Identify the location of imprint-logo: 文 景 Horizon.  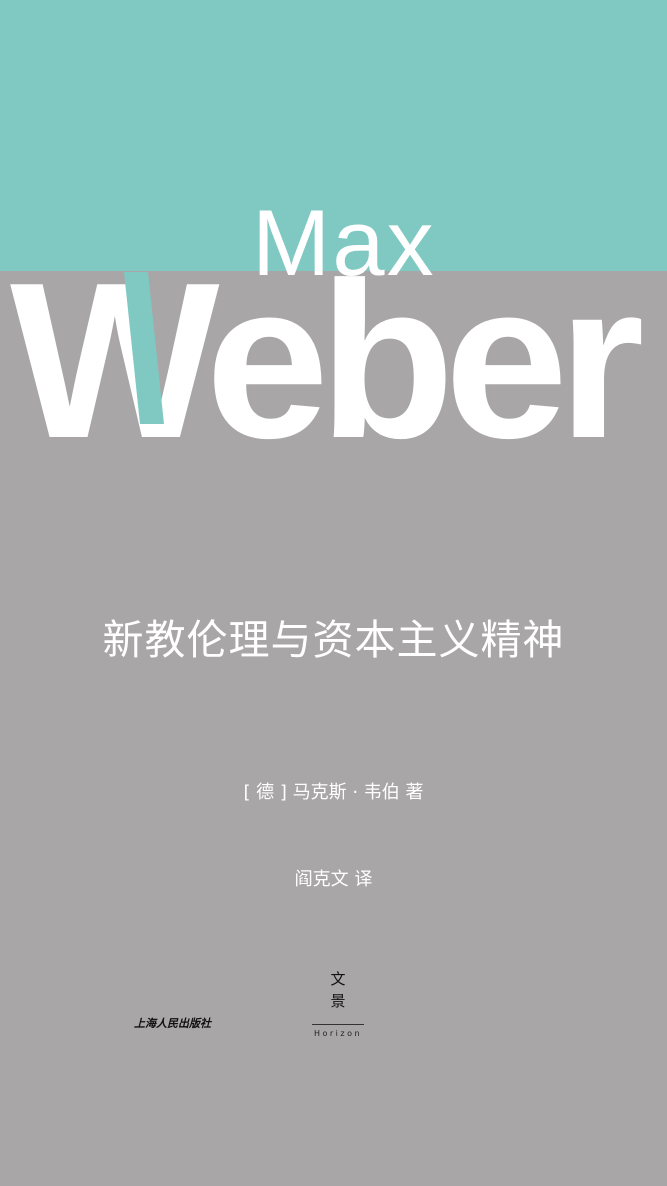
(338, 1003).